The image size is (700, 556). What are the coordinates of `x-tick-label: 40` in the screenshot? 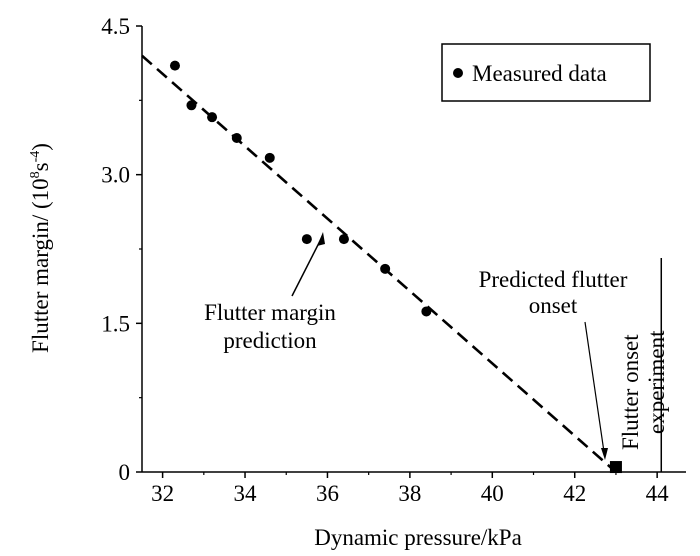 It's located at (492, 493).